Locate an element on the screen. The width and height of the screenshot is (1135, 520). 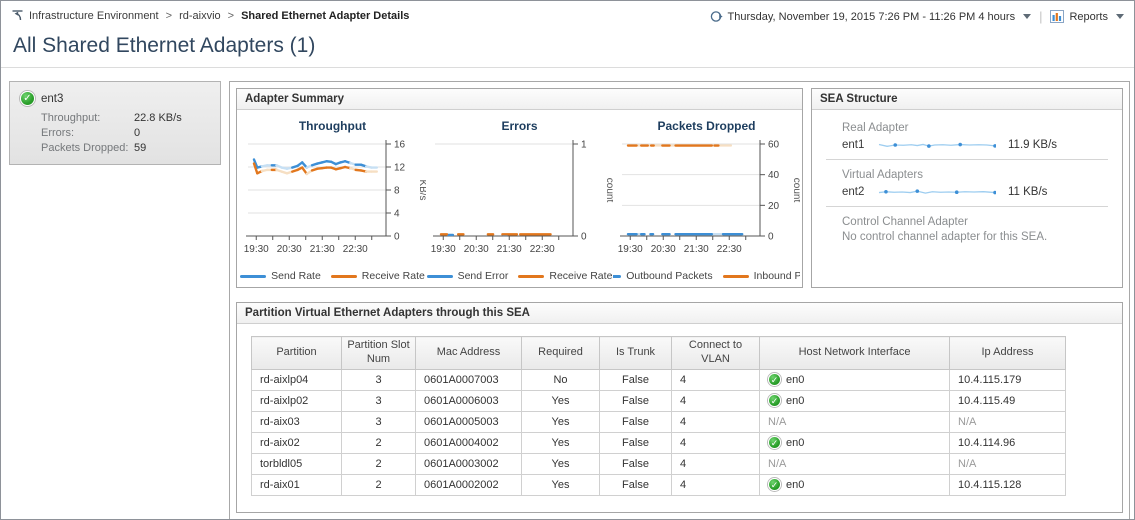
table-cell: No is located at coordinates (560, 379).